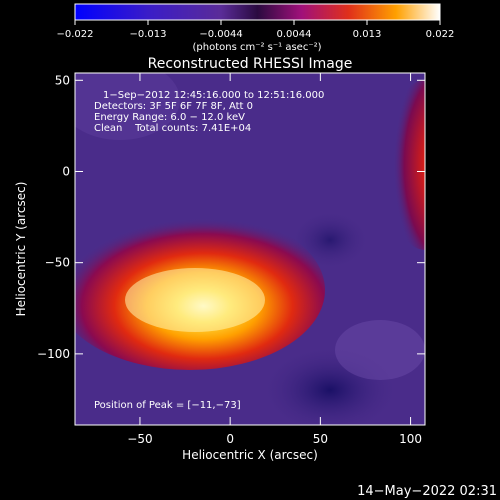  Describe the element at coordinates (173, 106) in the screenshot. I see `annotation-detectors: Detectors: 3F 5F 6F 7F 8F, Att 0` at that location.